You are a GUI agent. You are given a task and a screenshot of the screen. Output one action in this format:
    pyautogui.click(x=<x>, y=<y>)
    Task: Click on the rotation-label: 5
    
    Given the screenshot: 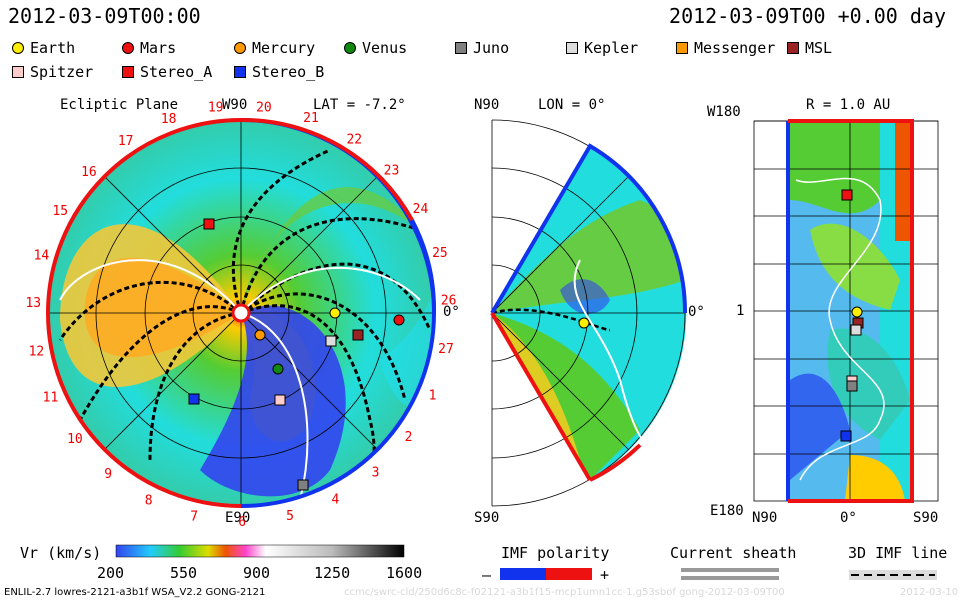 What is the action you would take?
    pyautogui.click(x=290, y=516)
    